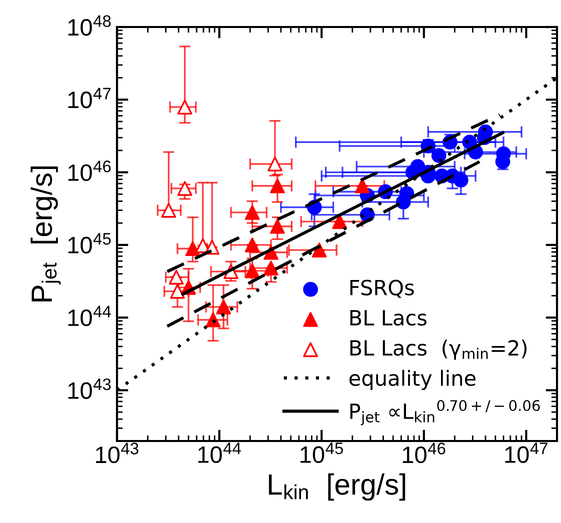 Image resolution: width=561 pixels, height=523 pixels. What do you see at coordinates (438, 350) in the screenshot?
I see `legend-label: BL Lacs (γ$_{min}$=2)` at bounding box center [438, 350].